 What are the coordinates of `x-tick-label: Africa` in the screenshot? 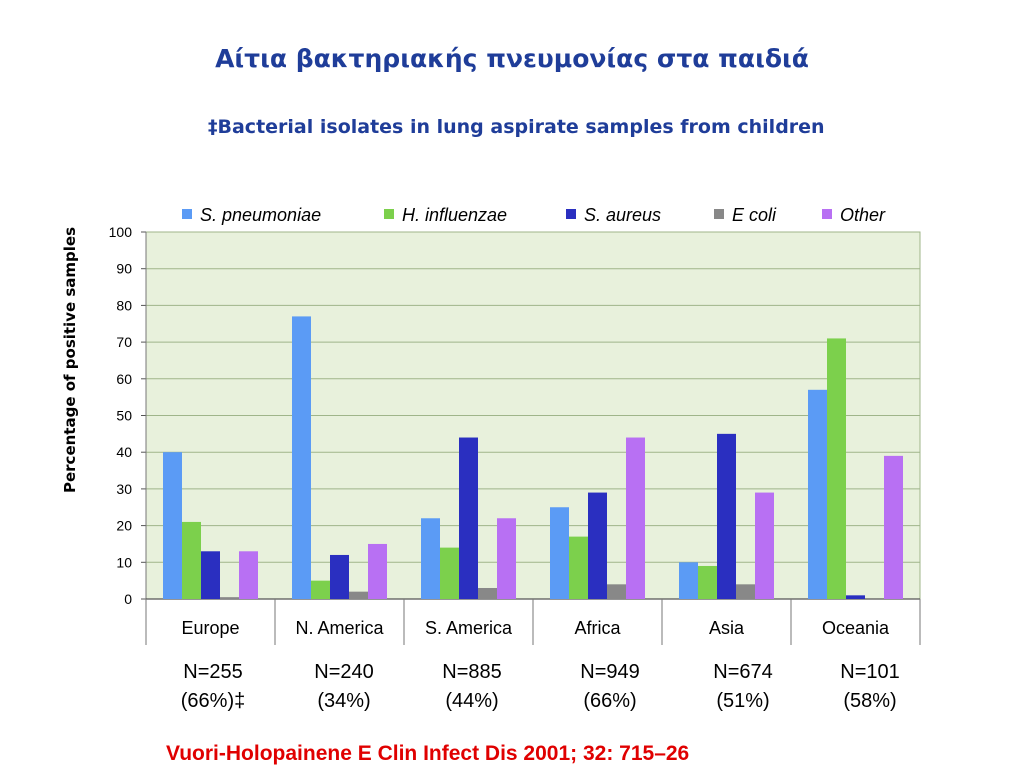 It's located at (597, 628).